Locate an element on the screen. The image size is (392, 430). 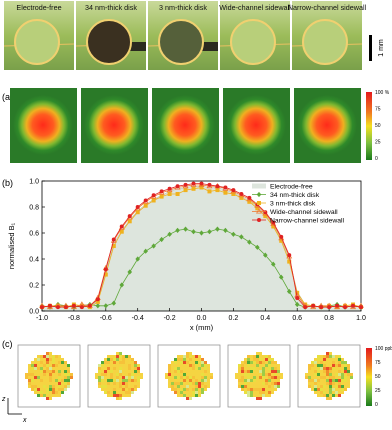
legend-marker is located at coordinates (259, 220).